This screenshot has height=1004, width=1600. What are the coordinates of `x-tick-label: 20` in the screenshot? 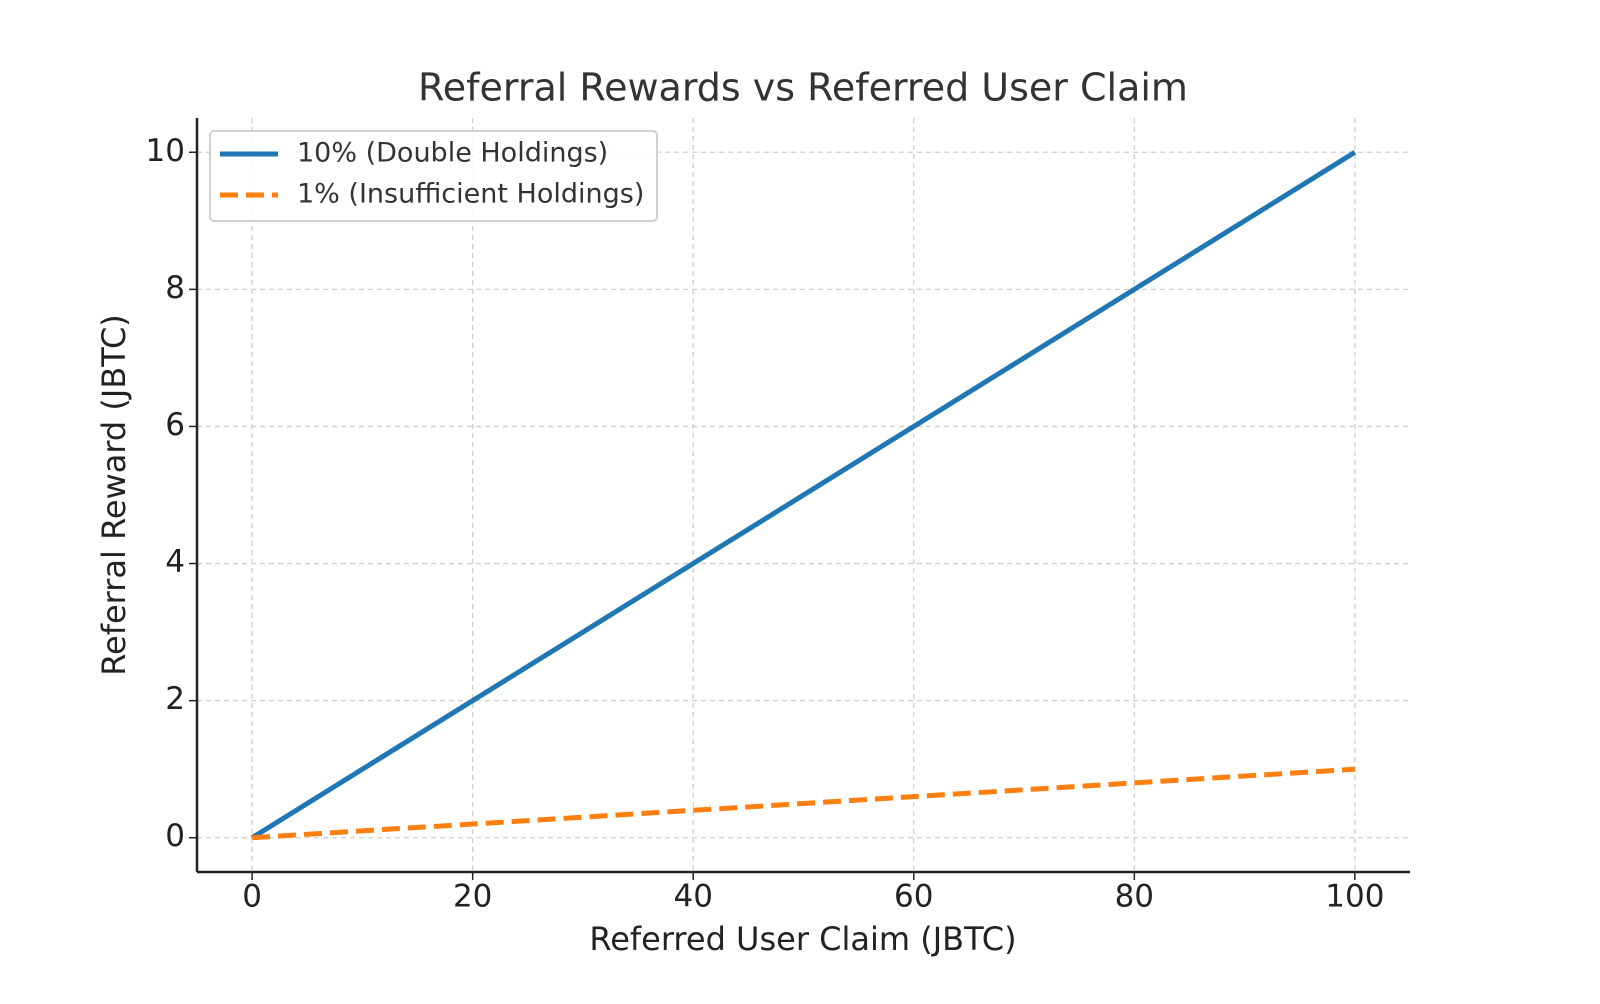 It's located at (472, 897).